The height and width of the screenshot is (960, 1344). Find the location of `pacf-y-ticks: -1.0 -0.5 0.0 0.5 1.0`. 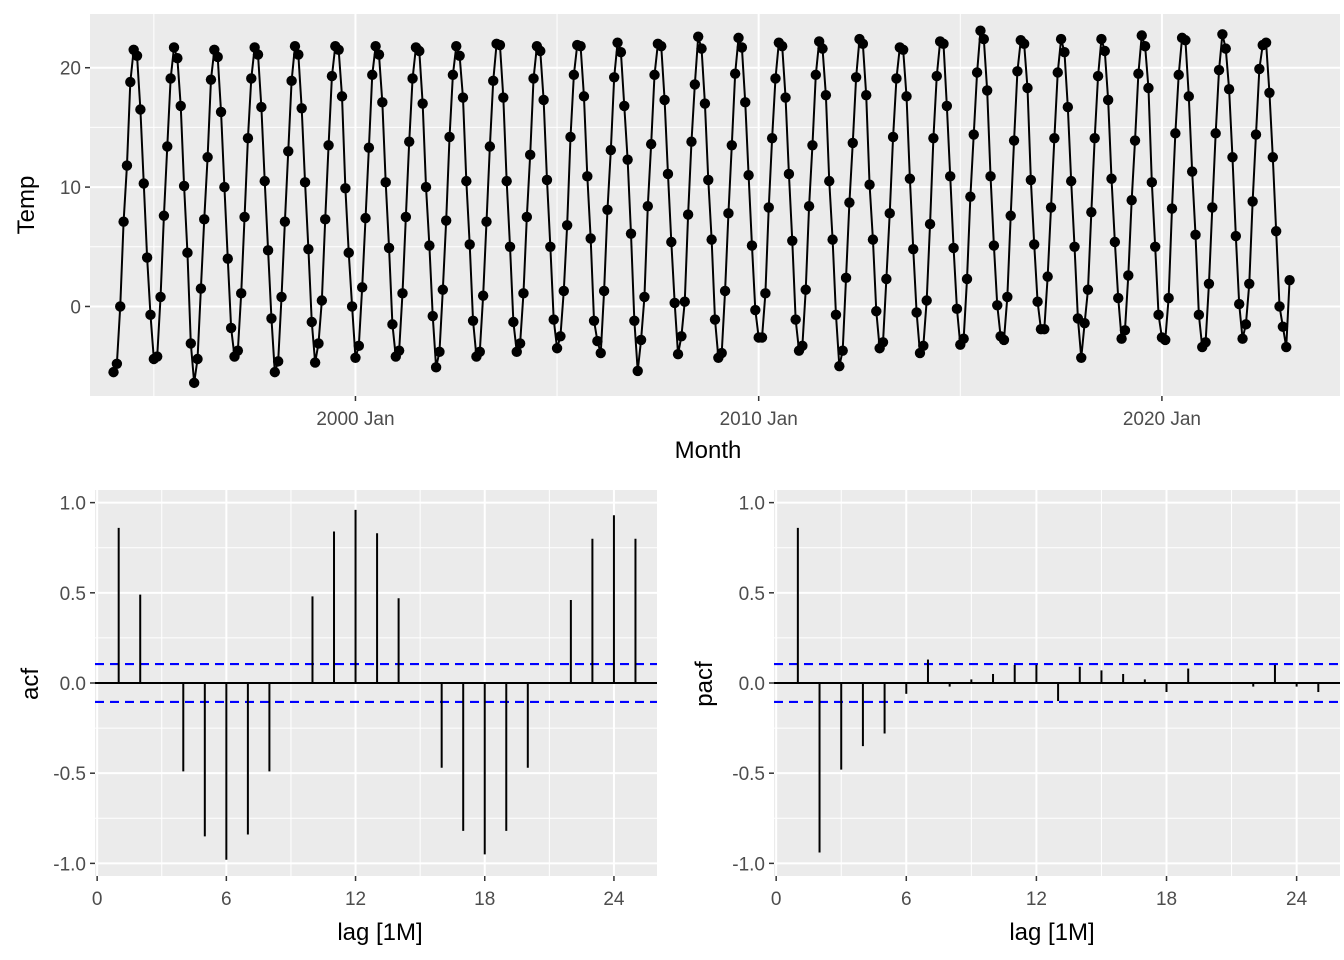

pacf-y-ticks: -1.0 -0.5 0.0 0.5 1.0 is located at coordinates (753, 684).